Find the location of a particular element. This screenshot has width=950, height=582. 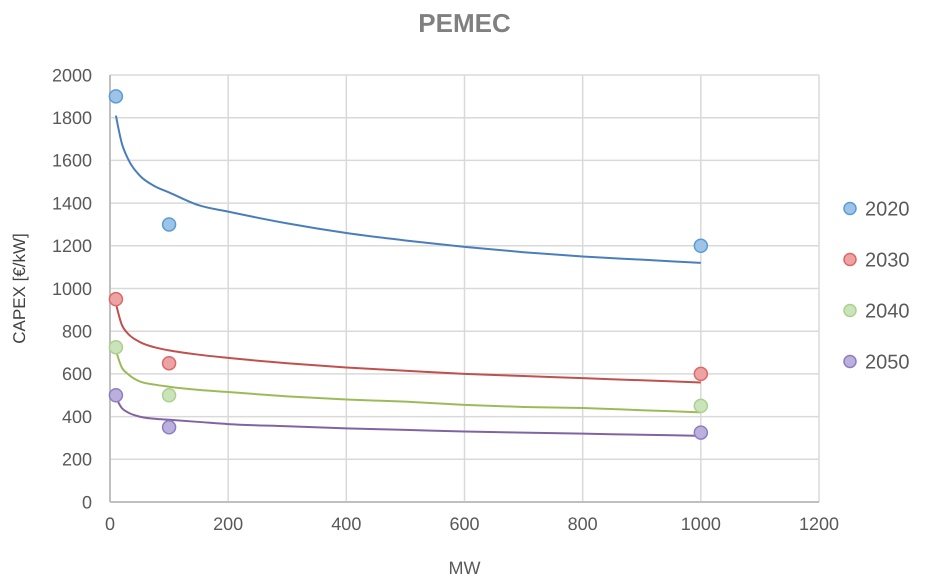

x-tick-label: 600 is located at coordinates (464, 524).